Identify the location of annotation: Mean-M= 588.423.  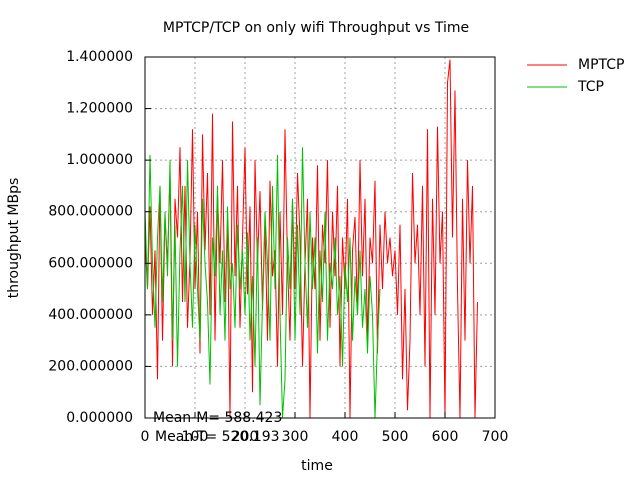
(217, 418).